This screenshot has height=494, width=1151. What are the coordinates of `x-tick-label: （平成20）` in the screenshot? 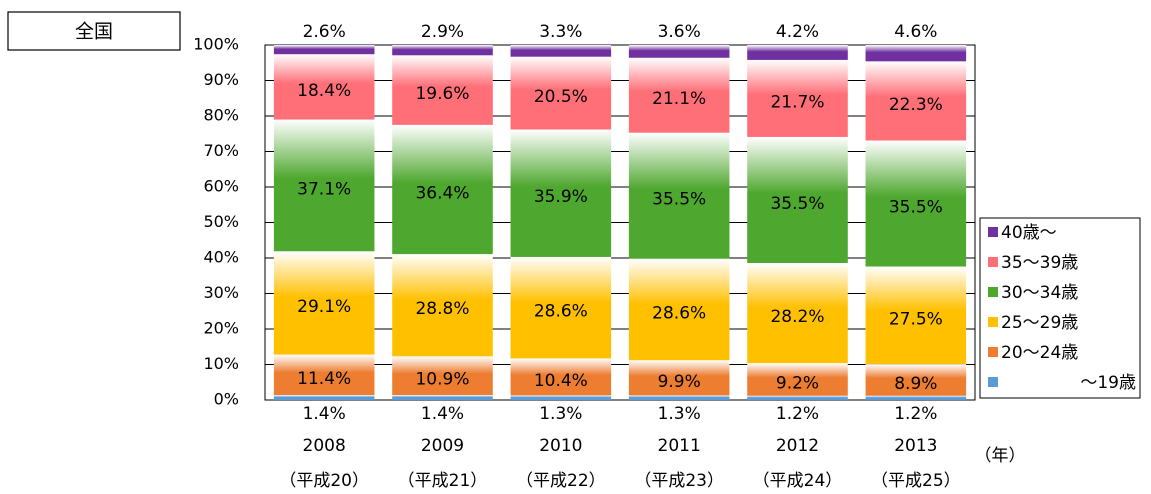 It's located at (324, 481).